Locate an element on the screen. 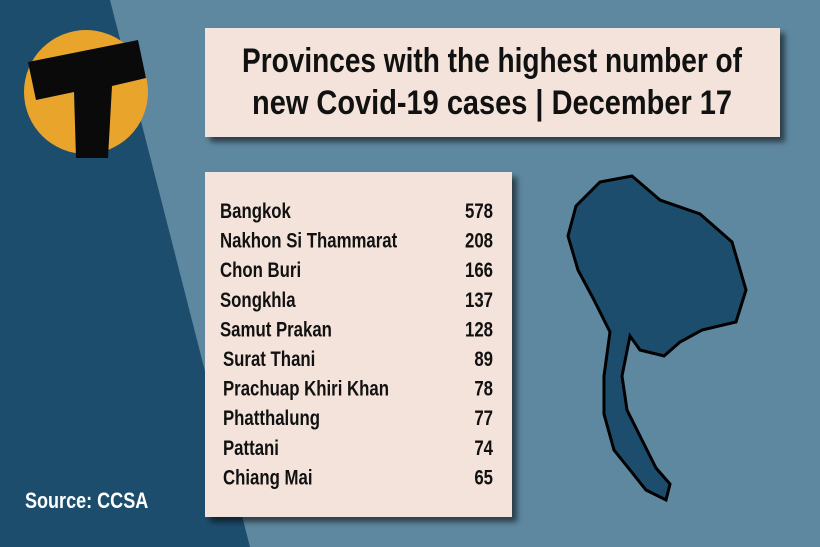 The height and width of the screenshot is (547, 820). case-count: 77 is located at coordinates (483, 419).